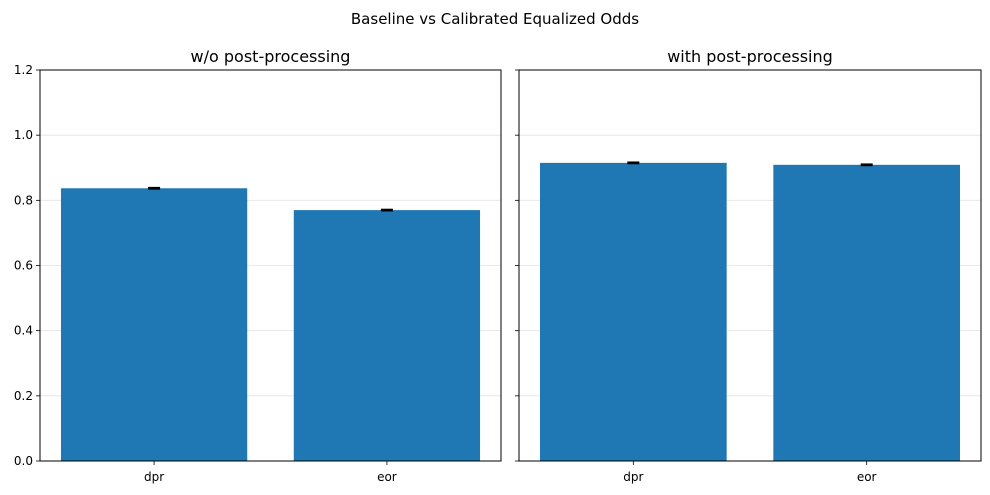 Image resolution: width=990 pixels, height=495 pixels. Describe the element at coordinates (23, 70) in the screenshot. I see `y-tick-label: 1.2` at that location.